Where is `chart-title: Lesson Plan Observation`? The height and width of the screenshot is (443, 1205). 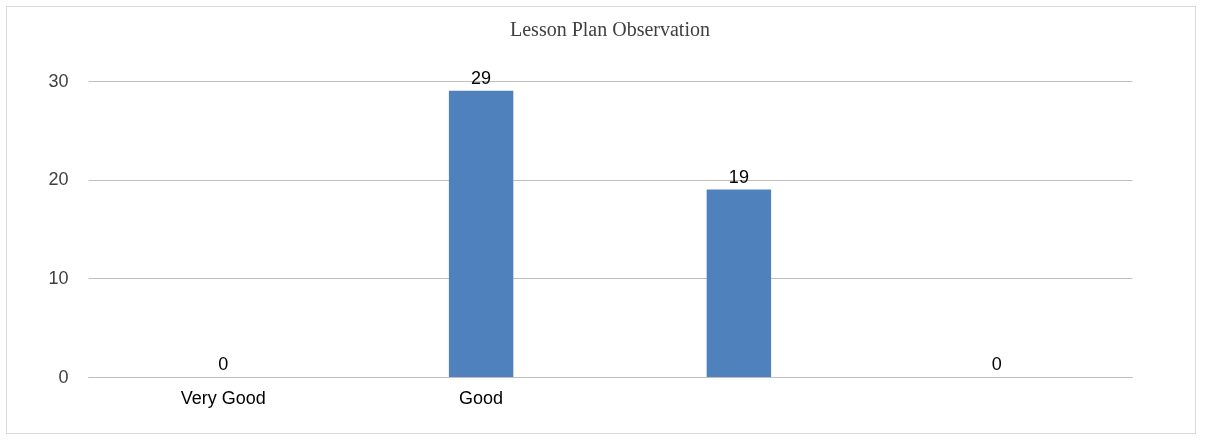 chart-title: Lesson Plan Observation is located at coordinates (610, 28).